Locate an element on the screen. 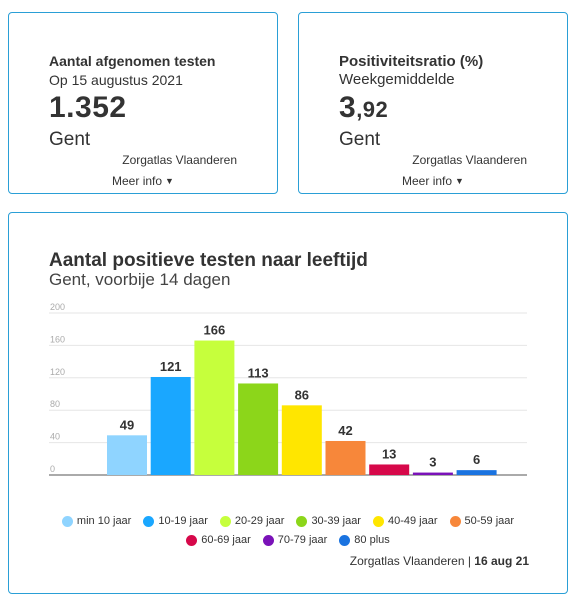 The height and width of the screenshot is (602, 579). tests-kpi-source: Zorgatlas Vlaanderen is located at coordinates (179, 160).